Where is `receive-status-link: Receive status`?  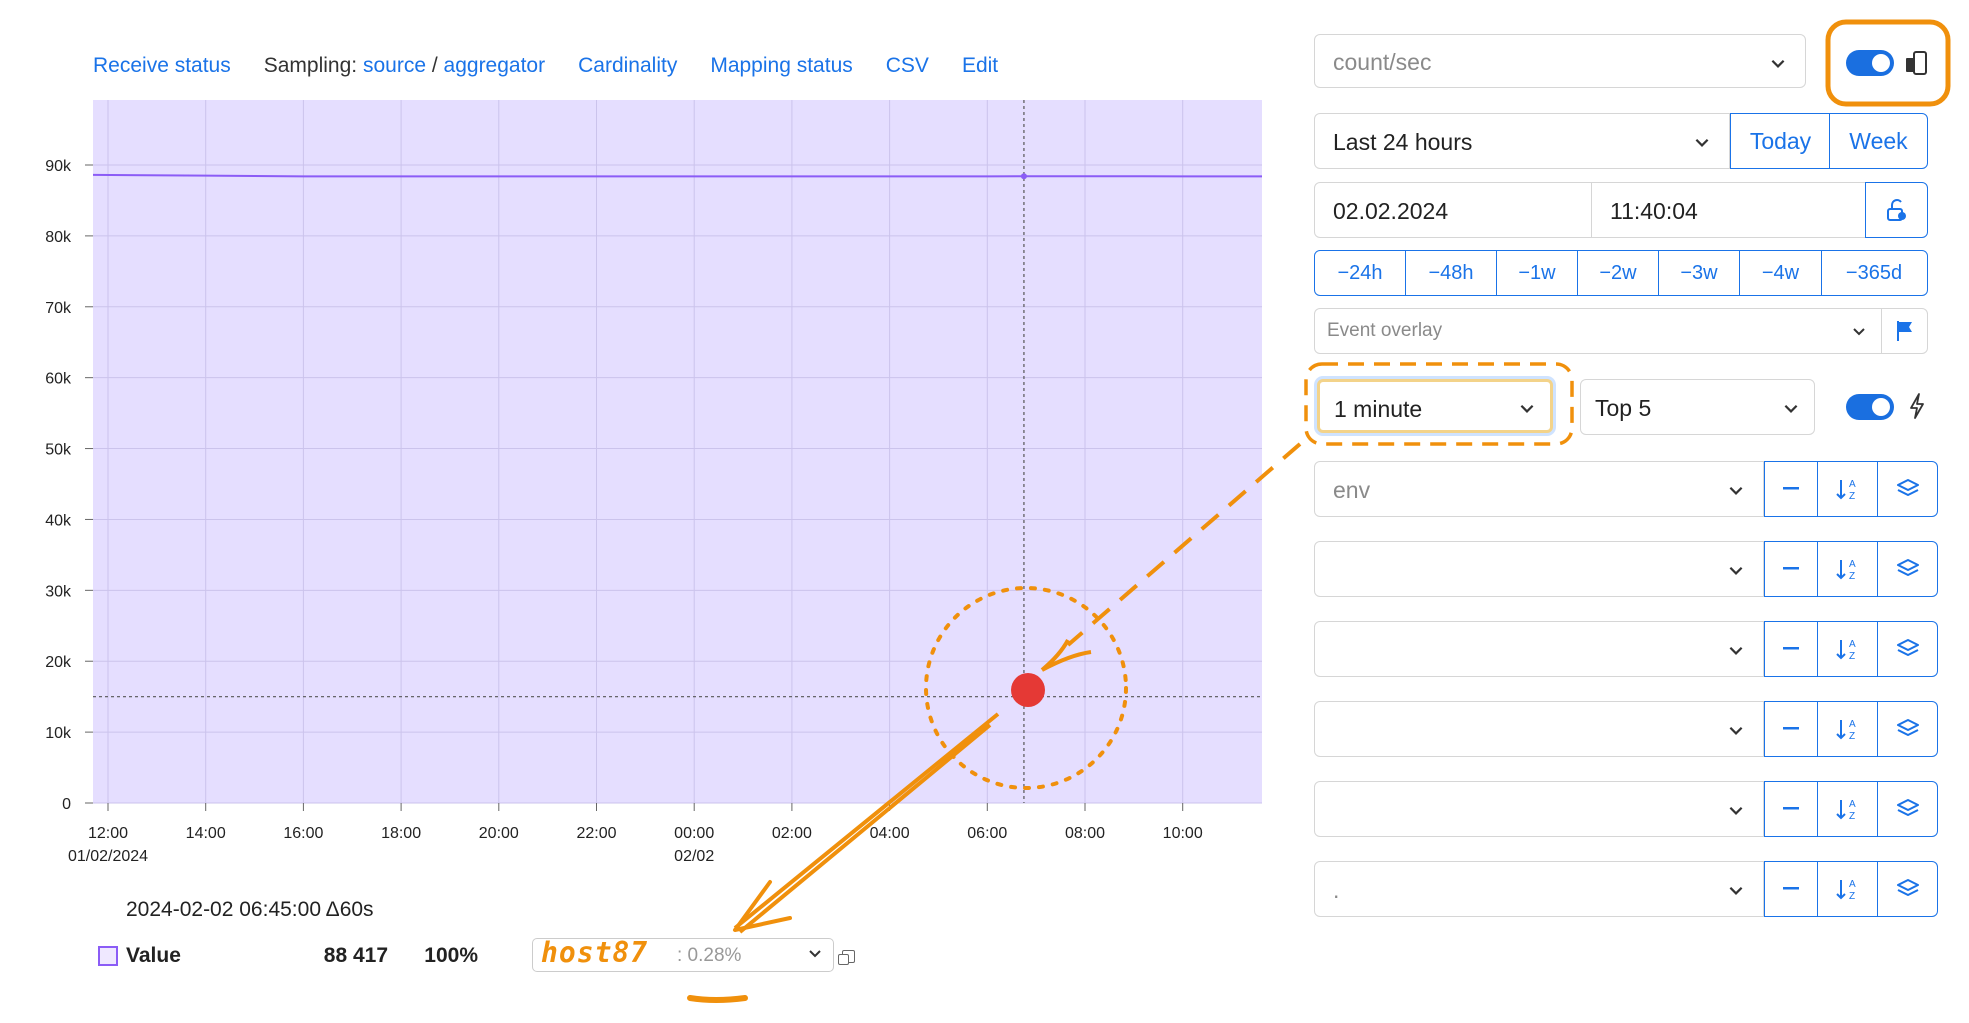 receive-status-link: Receive status is located at coordinates (162, 65).